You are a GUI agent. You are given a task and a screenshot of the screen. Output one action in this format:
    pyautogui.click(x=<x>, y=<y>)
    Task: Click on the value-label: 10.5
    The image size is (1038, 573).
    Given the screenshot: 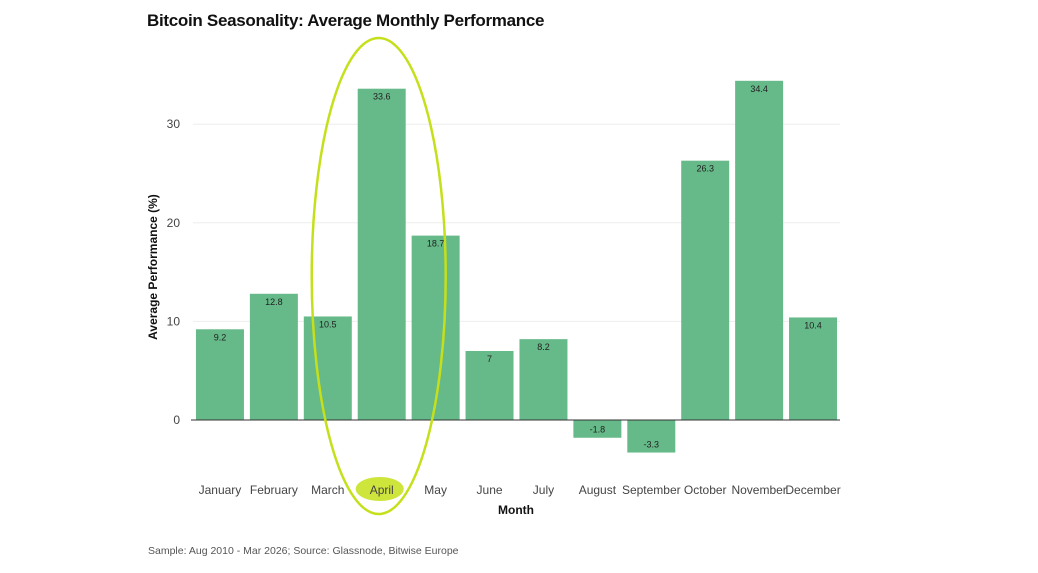 What is the action you would take?
    pyautogui.click(x=328, y=324)
    